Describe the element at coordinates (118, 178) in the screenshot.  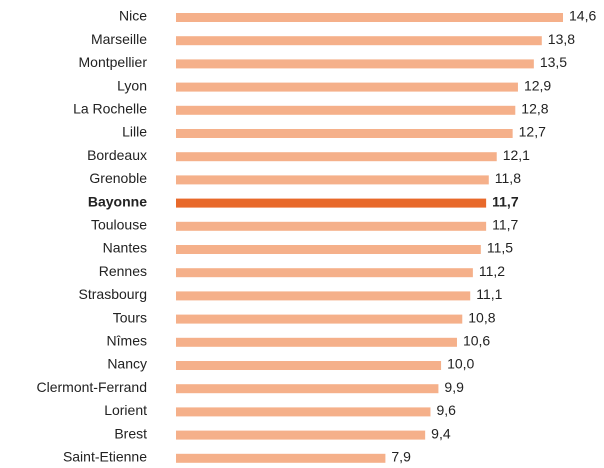
I see `category-label: Grenoble` at that location.